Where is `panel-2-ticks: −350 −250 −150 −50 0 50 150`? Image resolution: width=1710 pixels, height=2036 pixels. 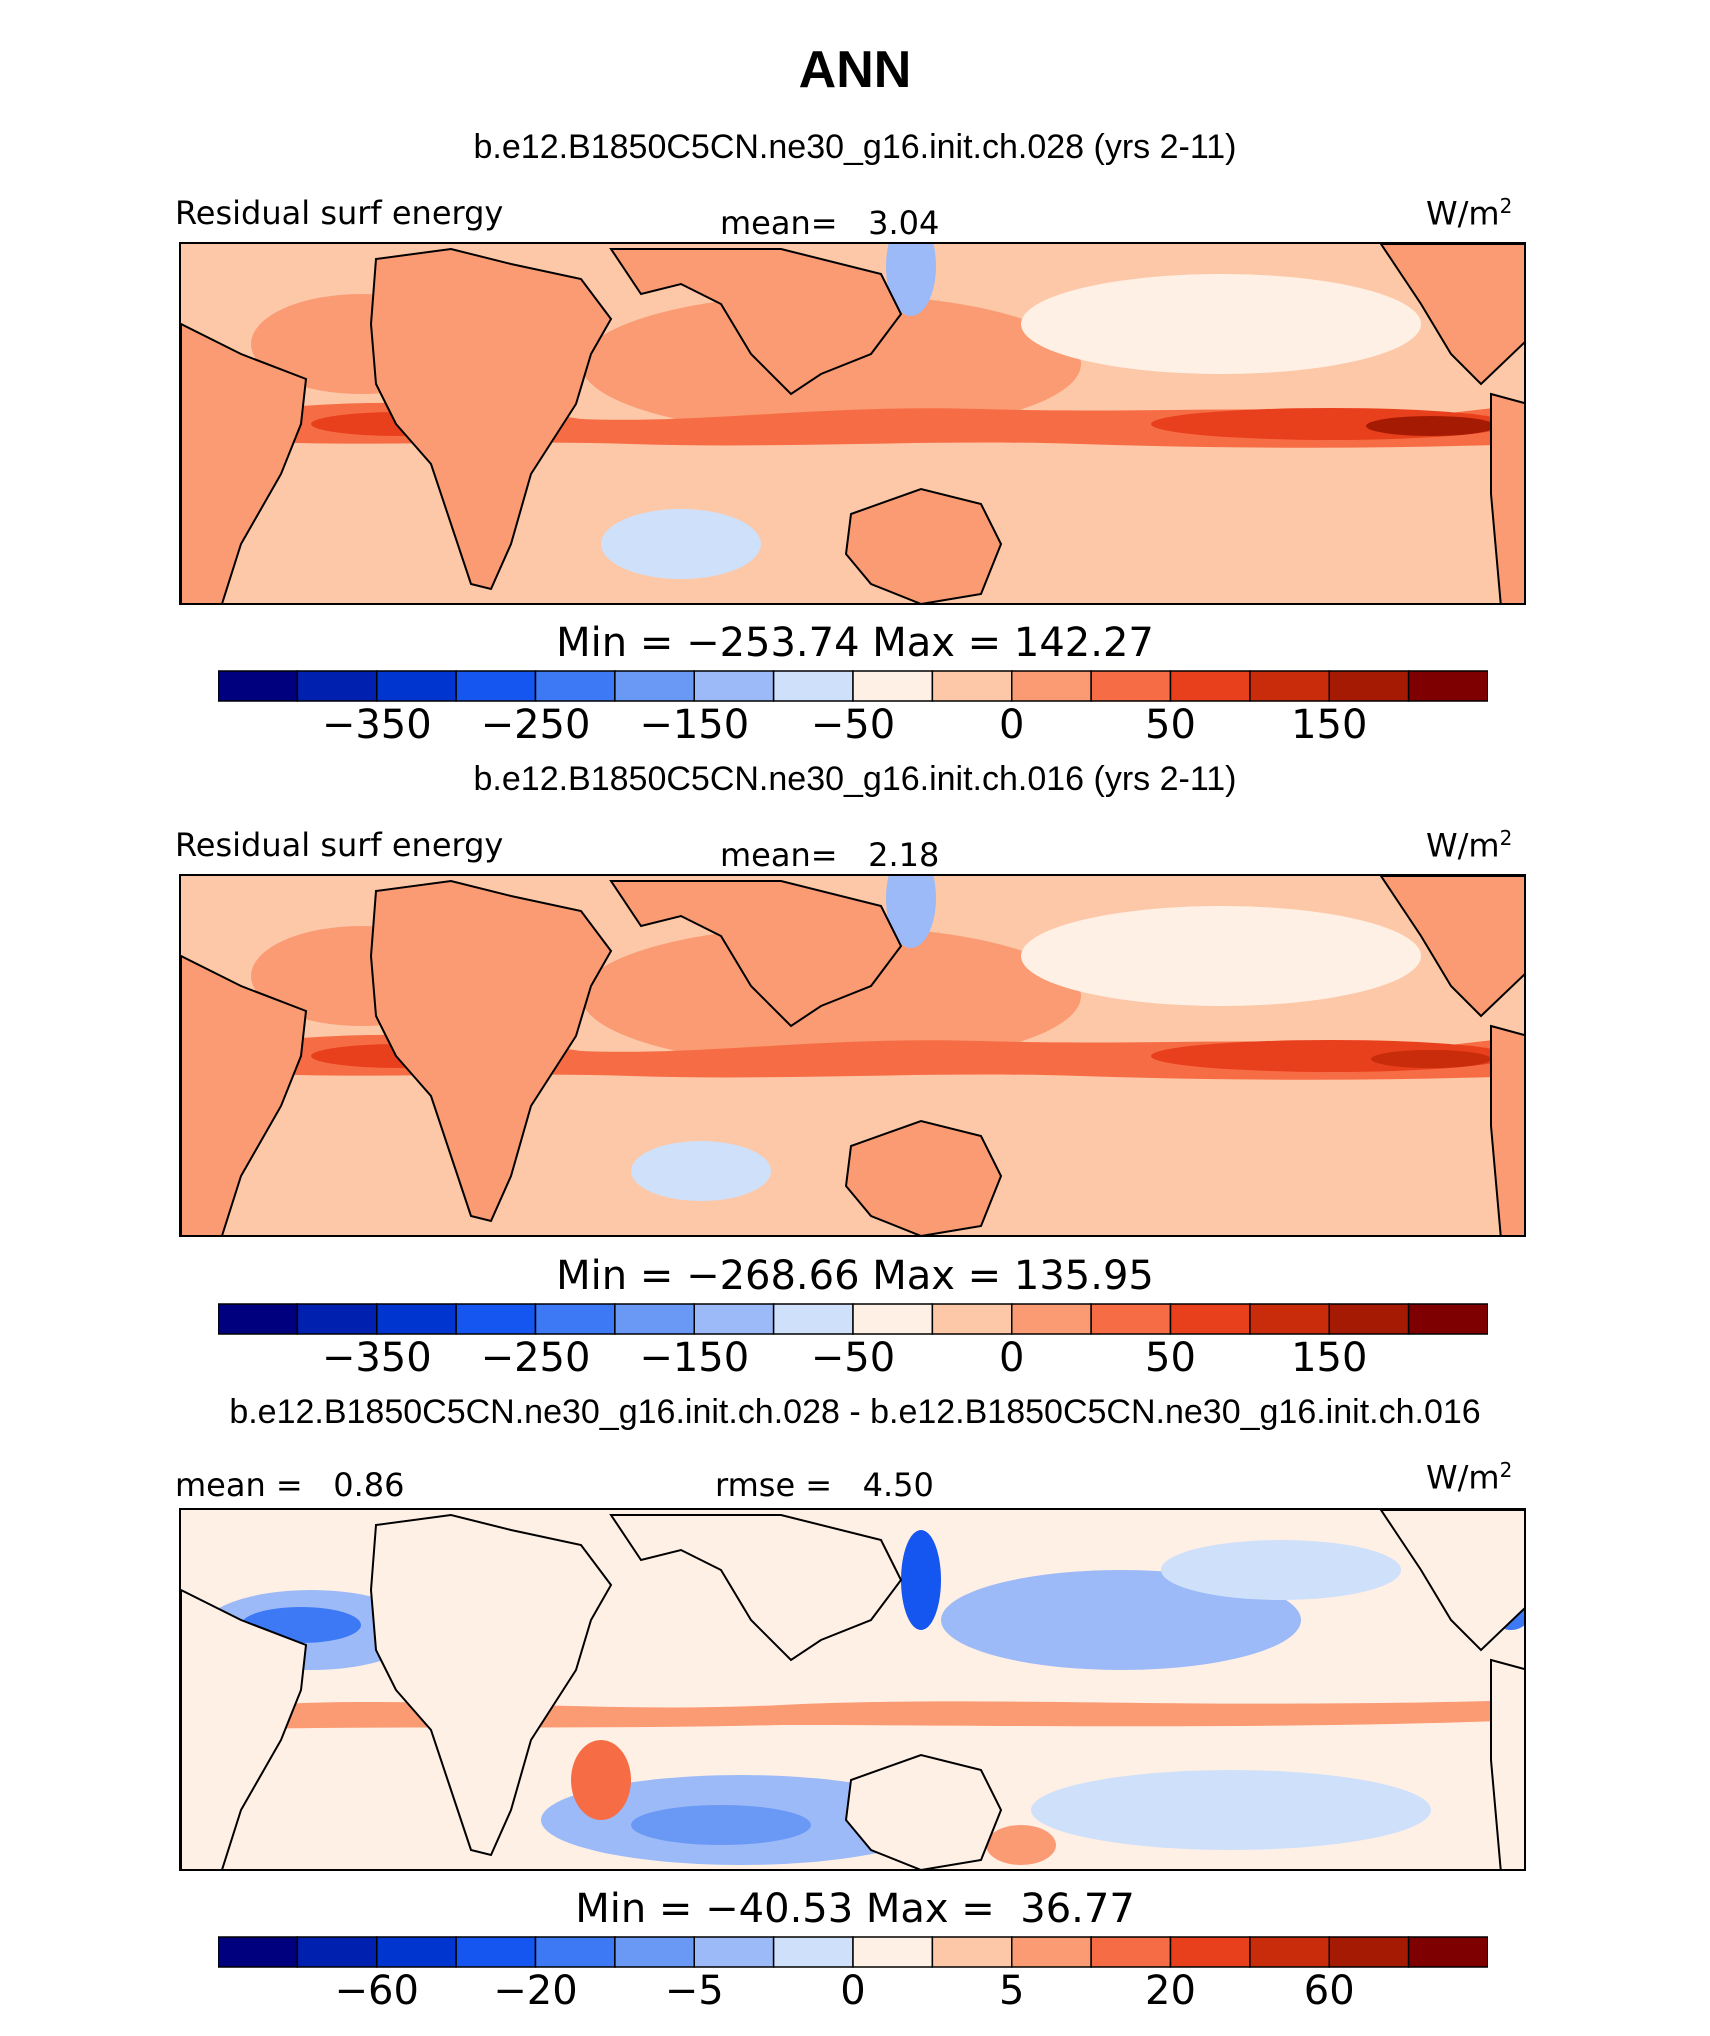 panel-2-ticks: −350 −250 −150 −50 0 50 150 is located at coordinates (855, 1360).